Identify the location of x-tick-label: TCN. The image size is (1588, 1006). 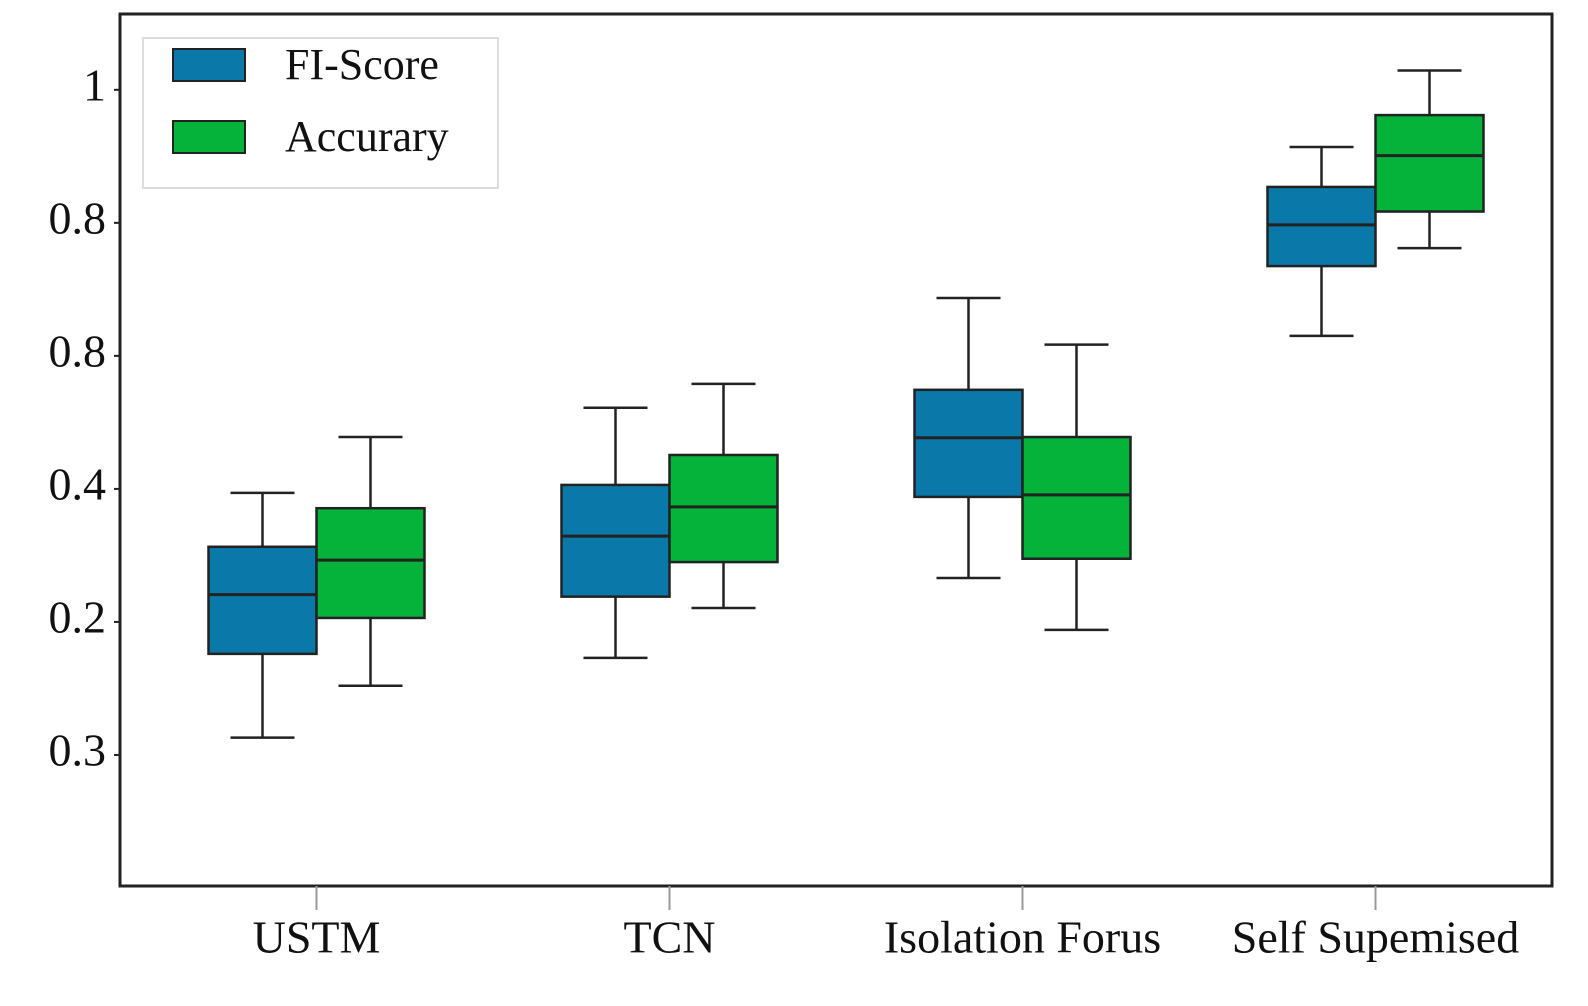
(670, 937).